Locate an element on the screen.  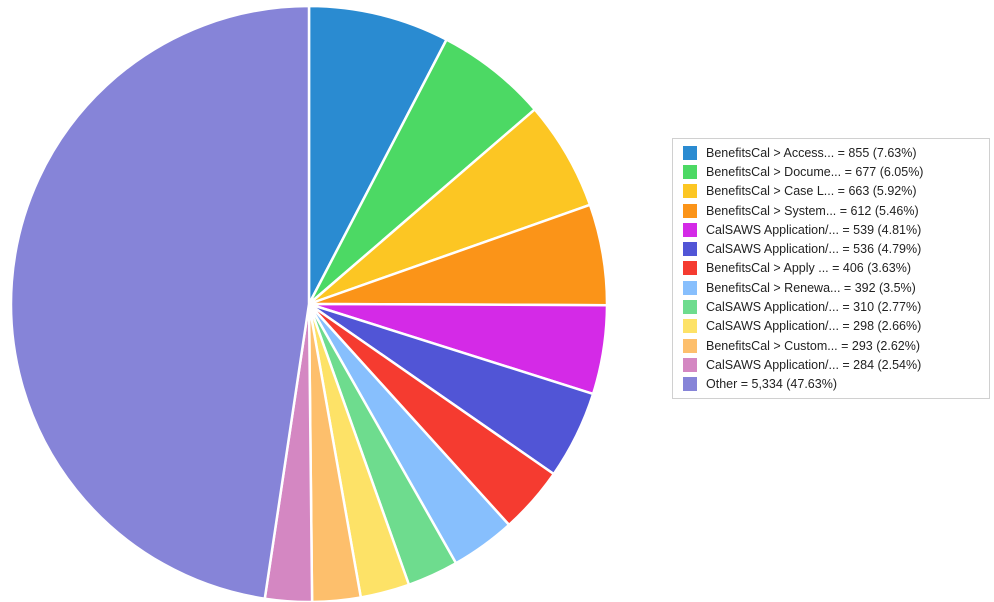
legend-item: CalSAWS Application/... = 298 (2.66%) is located at coordinates (833, 326).